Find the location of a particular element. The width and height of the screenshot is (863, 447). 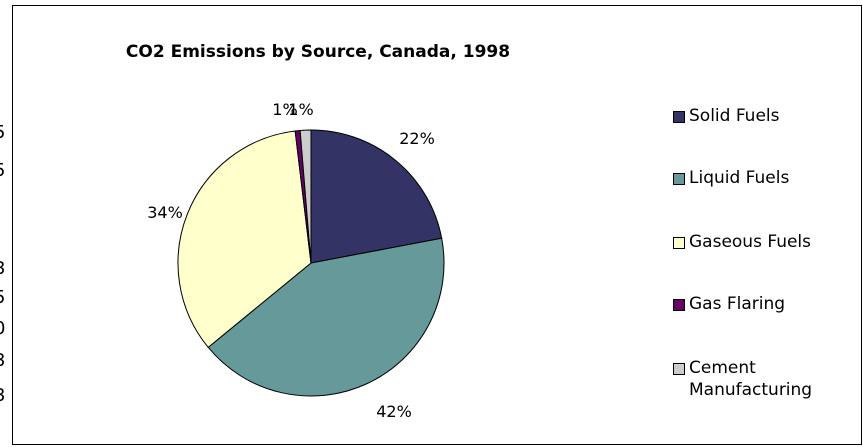

pie-slice-gaseous-fuels is located at coordinates (244, 239).